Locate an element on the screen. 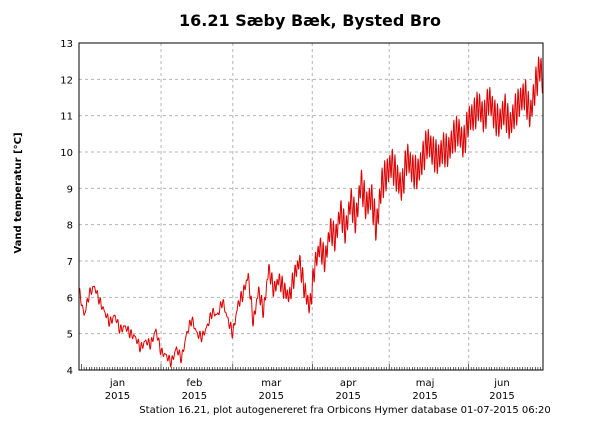 The image size is (600, 425). y-tick-label: 8 is located at coordinates (70, 226).